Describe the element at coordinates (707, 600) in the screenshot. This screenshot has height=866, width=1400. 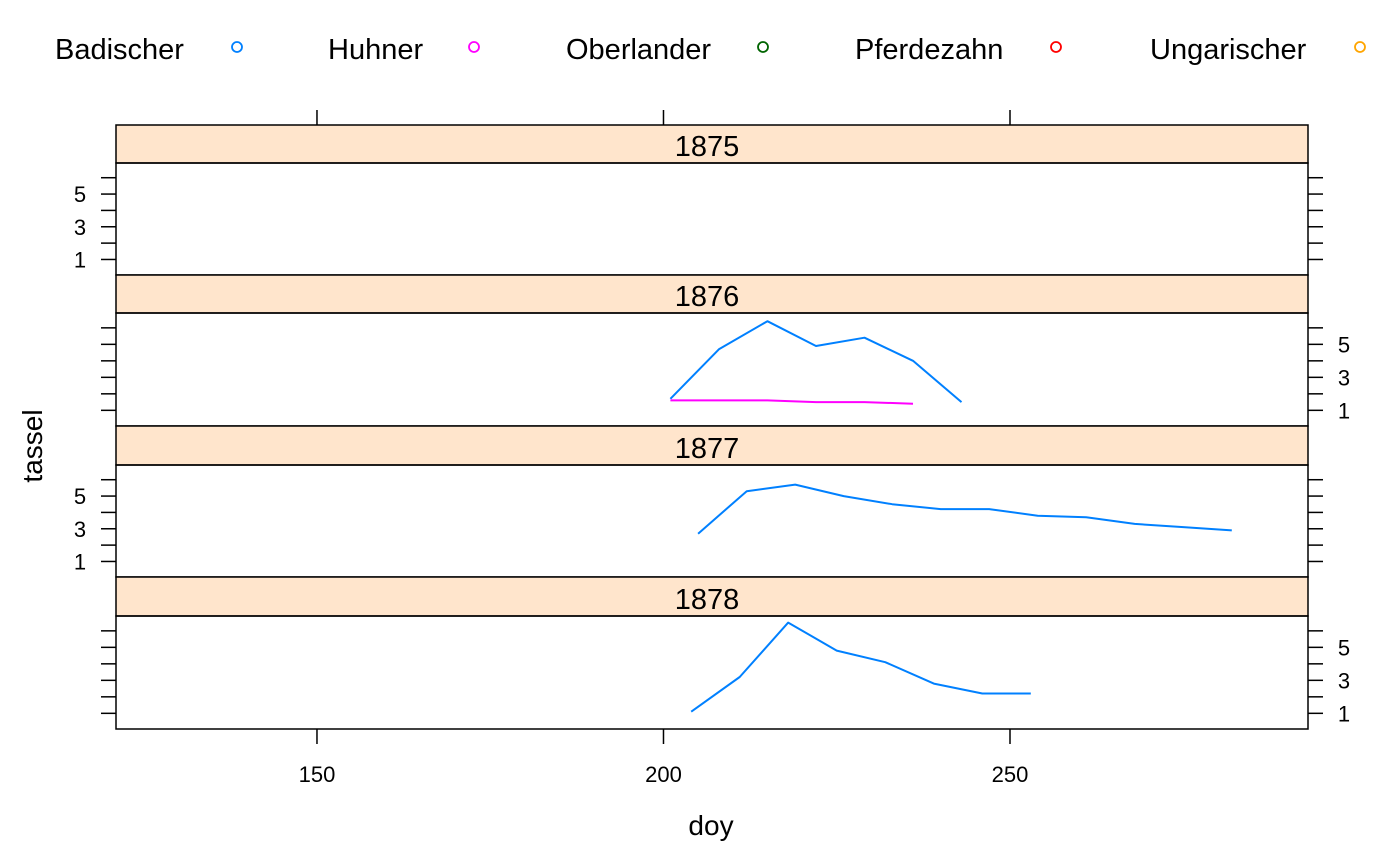
I see `strip-label-1878: 1878` at that location.